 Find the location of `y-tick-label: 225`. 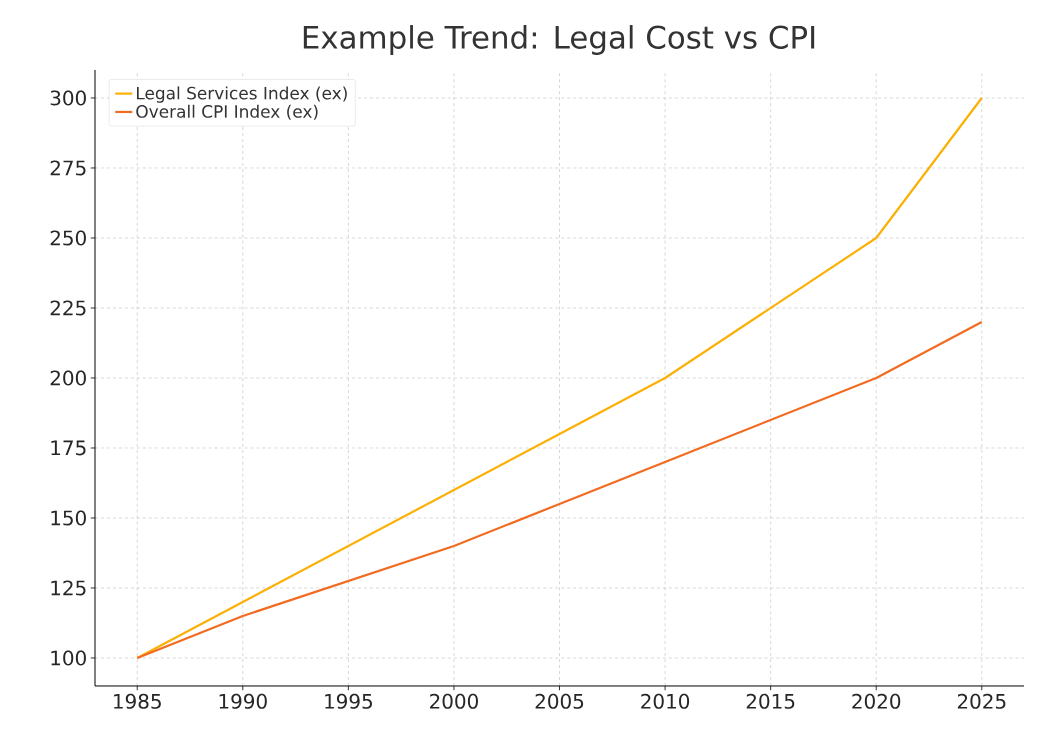

y-tick-label: 225 is located at coordinates (68, 308).